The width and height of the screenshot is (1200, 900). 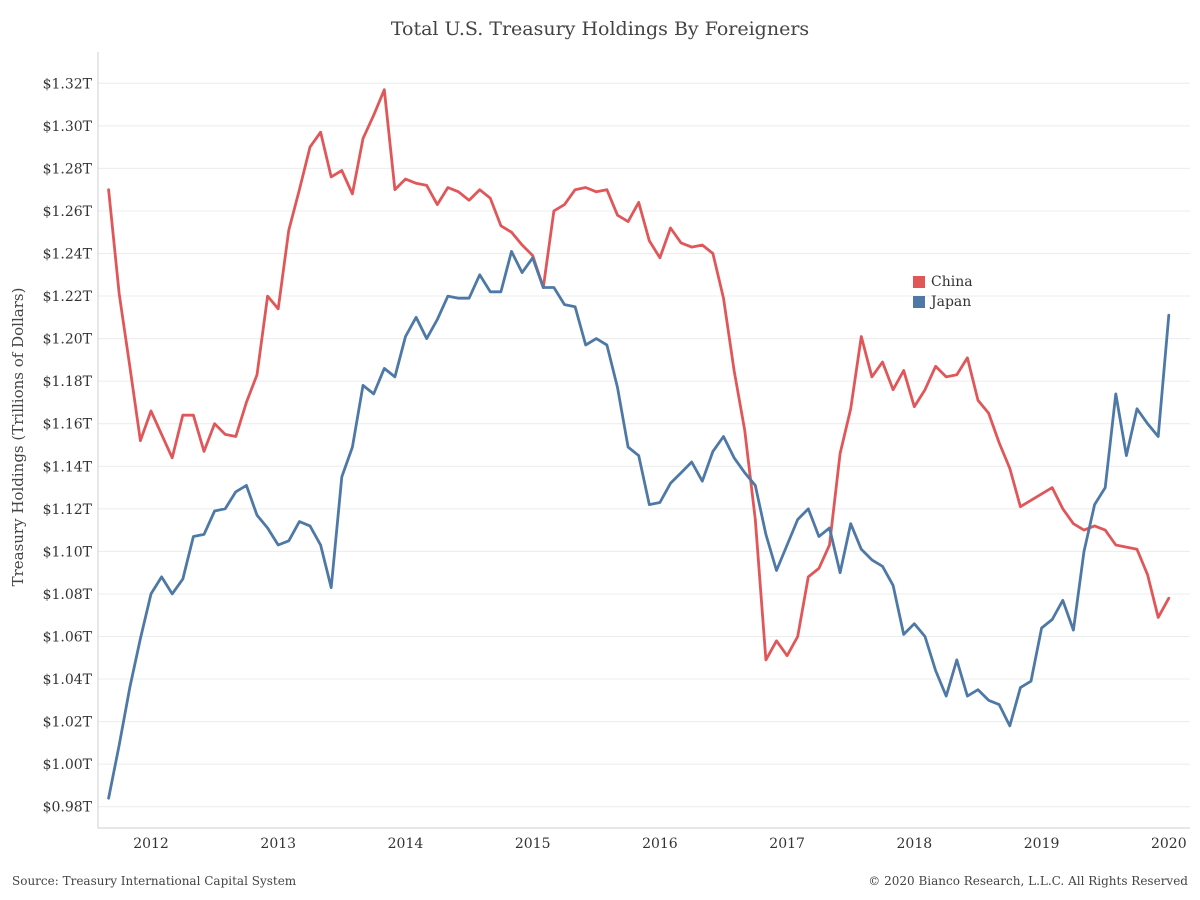 What do you see at coordinates (68, 255) in the screenshot?
I see `y-tick-label: $1.24T` at bounding box center [68, 255].